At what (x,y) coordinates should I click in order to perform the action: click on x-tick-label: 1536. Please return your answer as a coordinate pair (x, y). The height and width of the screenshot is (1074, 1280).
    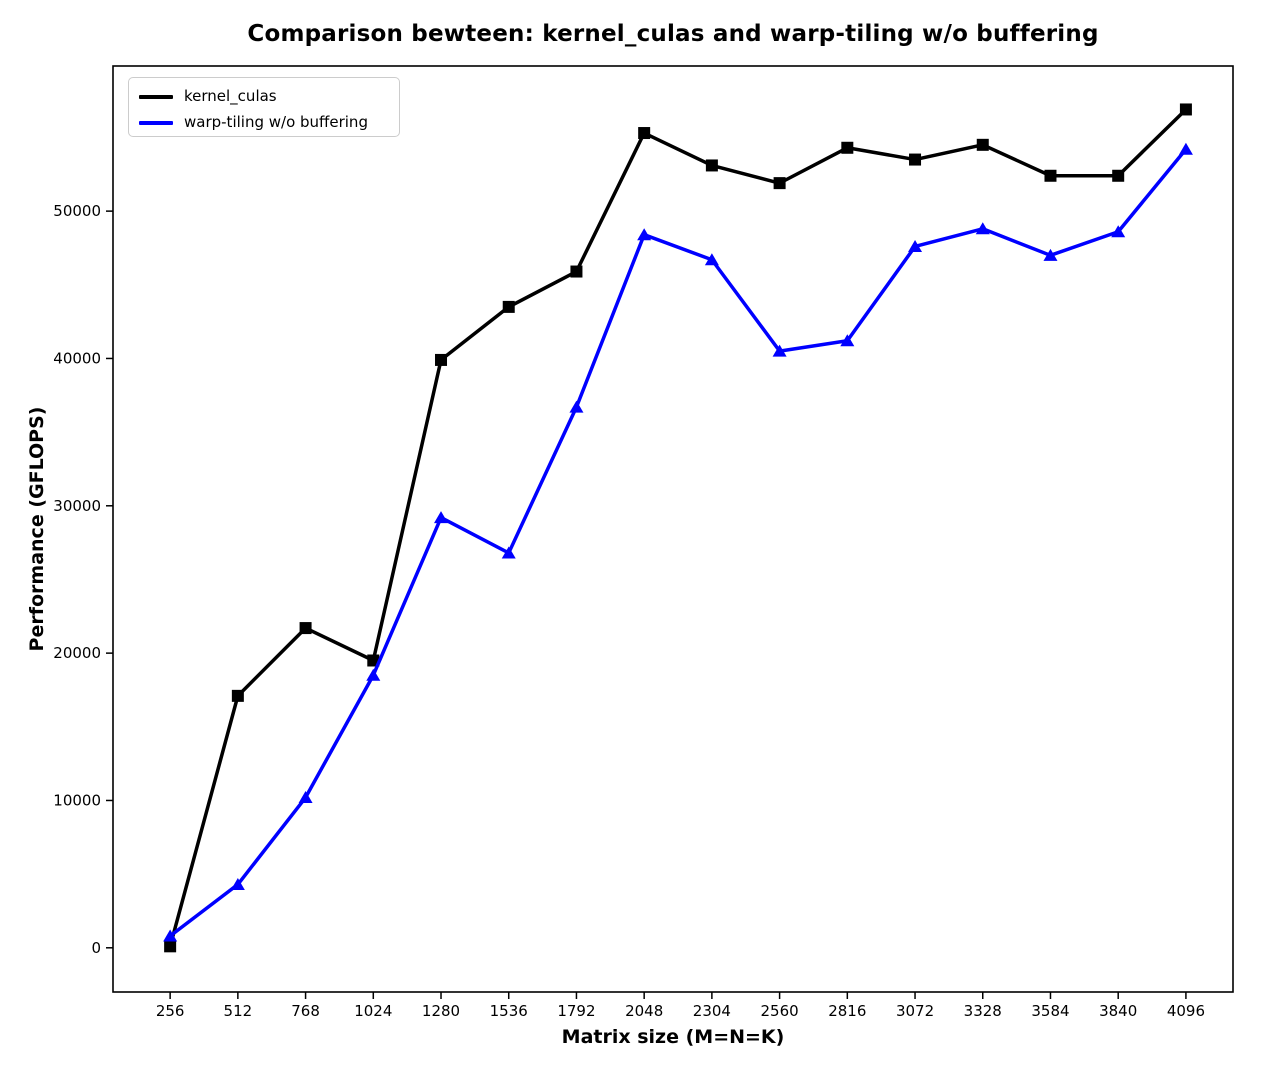
    Looking at the image, I should click on (509, 1011).